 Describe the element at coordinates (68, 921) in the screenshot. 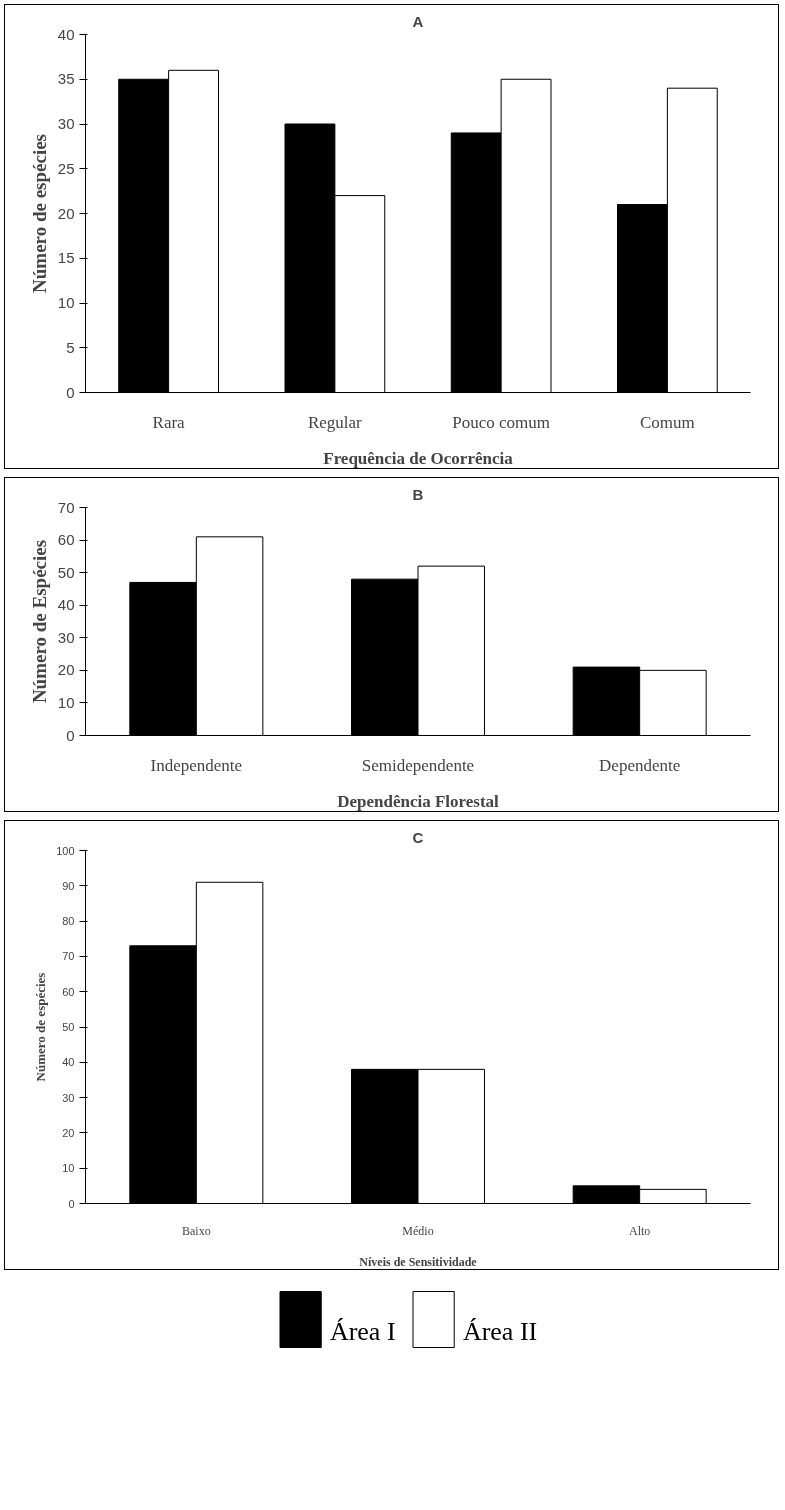

I see `y-tick-label: 80` at that location.